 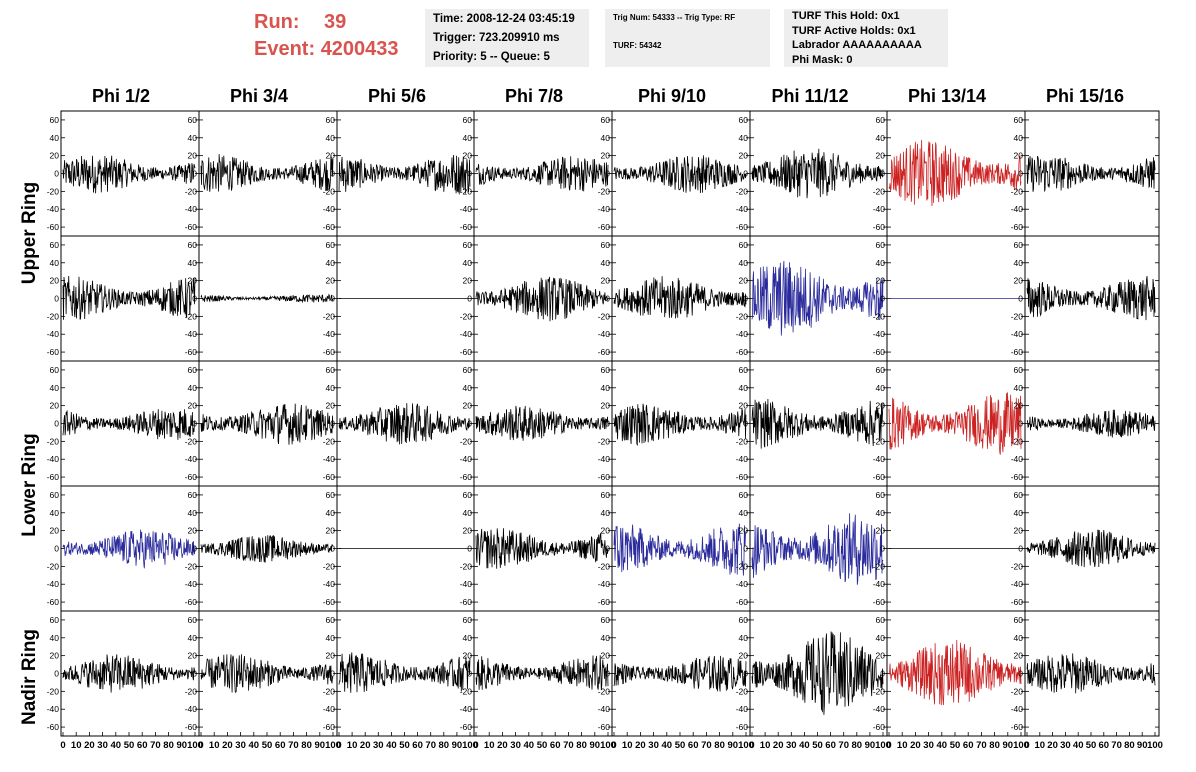 What do you see at coordinates (326, 49) in the screenshot?
I see `event-label: Event: 4200433` at bounding box center [326, 49].